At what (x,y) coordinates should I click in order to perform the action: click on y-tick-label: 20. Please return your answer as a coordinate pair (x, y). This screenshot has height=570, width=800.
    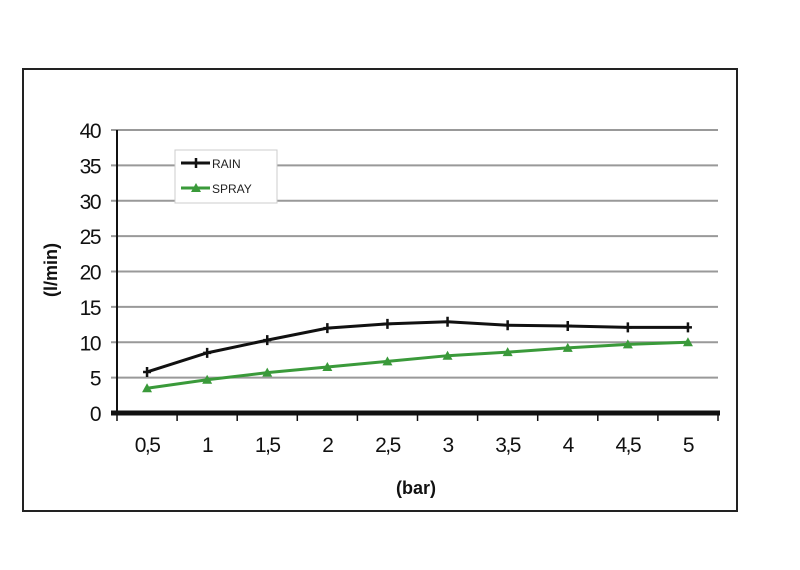
    Looking at the image, I should click on (90, 273).